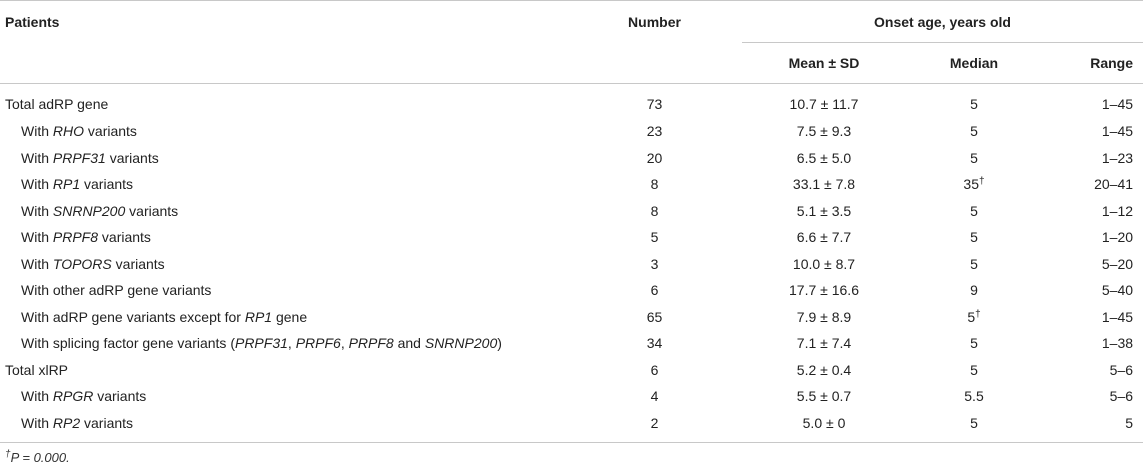  What do you see at coordinates (1092, 426) in the screenshot?
I see `range-cell: 5` at bounding box center [1092, 426].